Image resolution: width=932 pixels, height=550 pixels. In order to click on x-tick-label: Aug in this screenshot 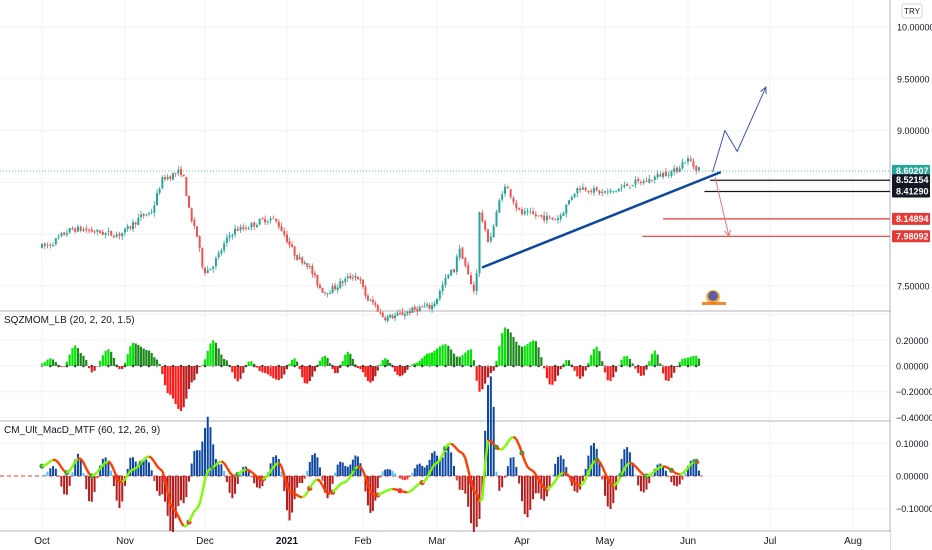, I will do `click(853, 541)`.